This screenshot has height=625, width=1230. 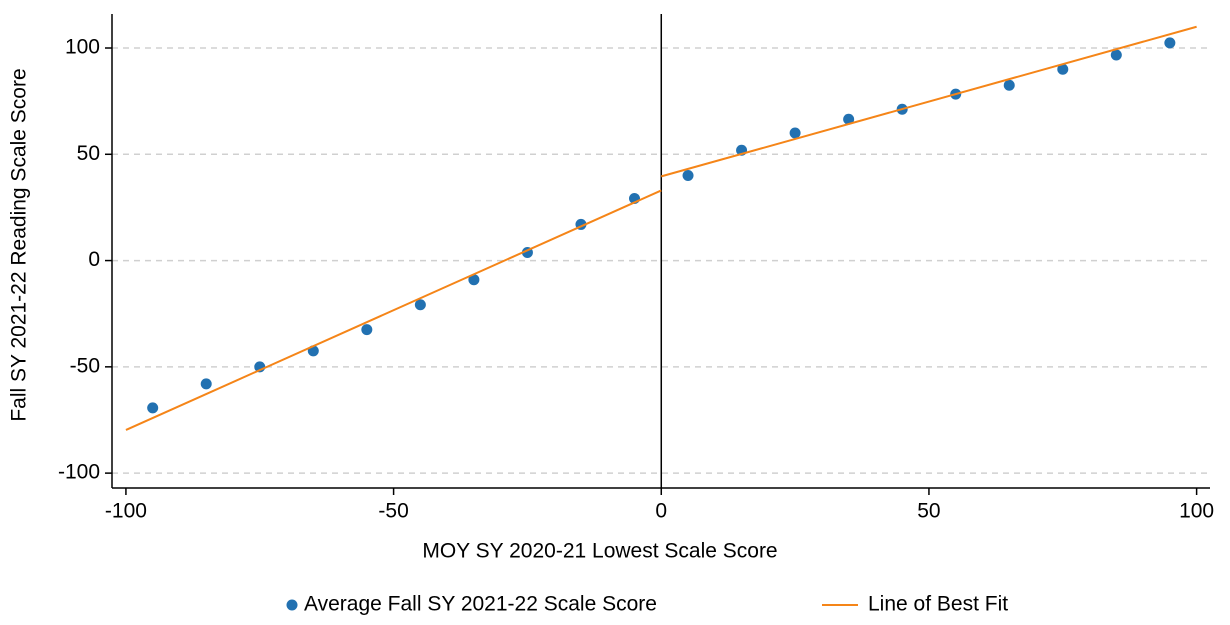 What do you see at coordinates (928, 511) in the screenshot?
I see `x-tick-label: 50` at bounding box center [928, 511].